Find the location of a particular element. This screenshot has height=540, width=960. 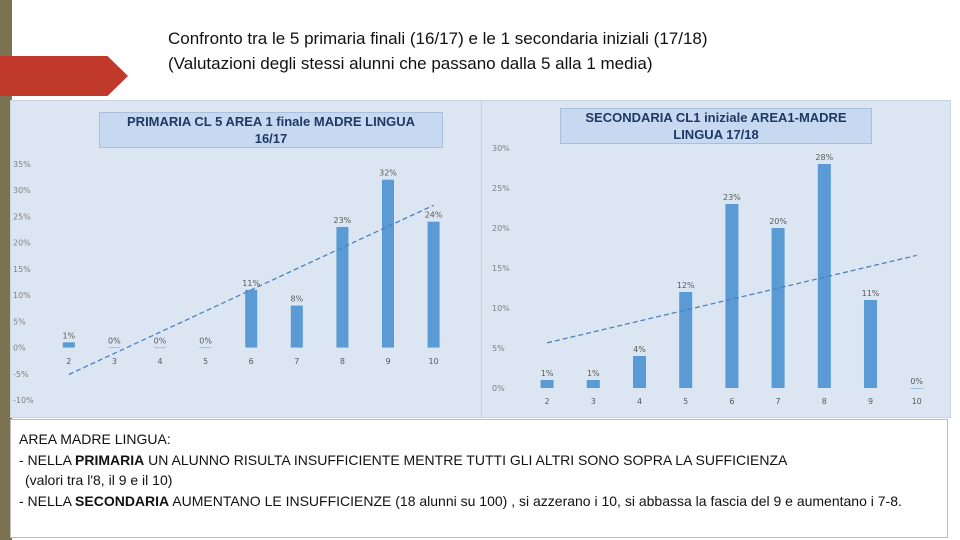

data-label-secondaria: 28% is located at coordinates (824, 157).